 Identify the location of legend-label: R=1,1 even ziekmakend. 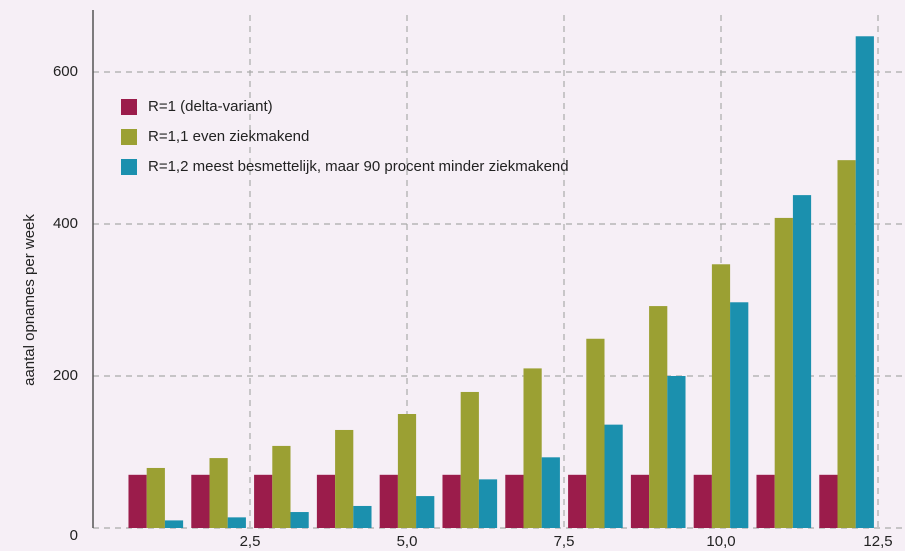
(228, 136).